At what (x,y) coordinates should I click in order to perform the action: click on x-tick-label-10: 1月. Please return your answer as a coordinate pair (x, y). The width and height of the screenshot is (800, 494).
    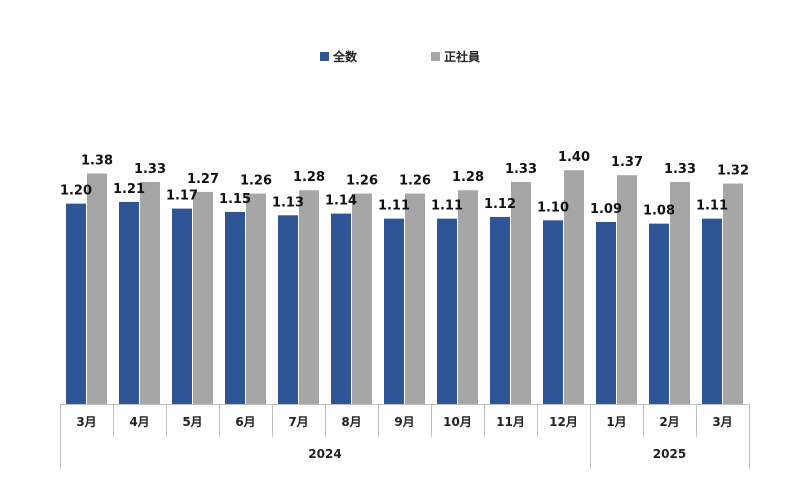
    Looking at the image, I should click on (616, 422).